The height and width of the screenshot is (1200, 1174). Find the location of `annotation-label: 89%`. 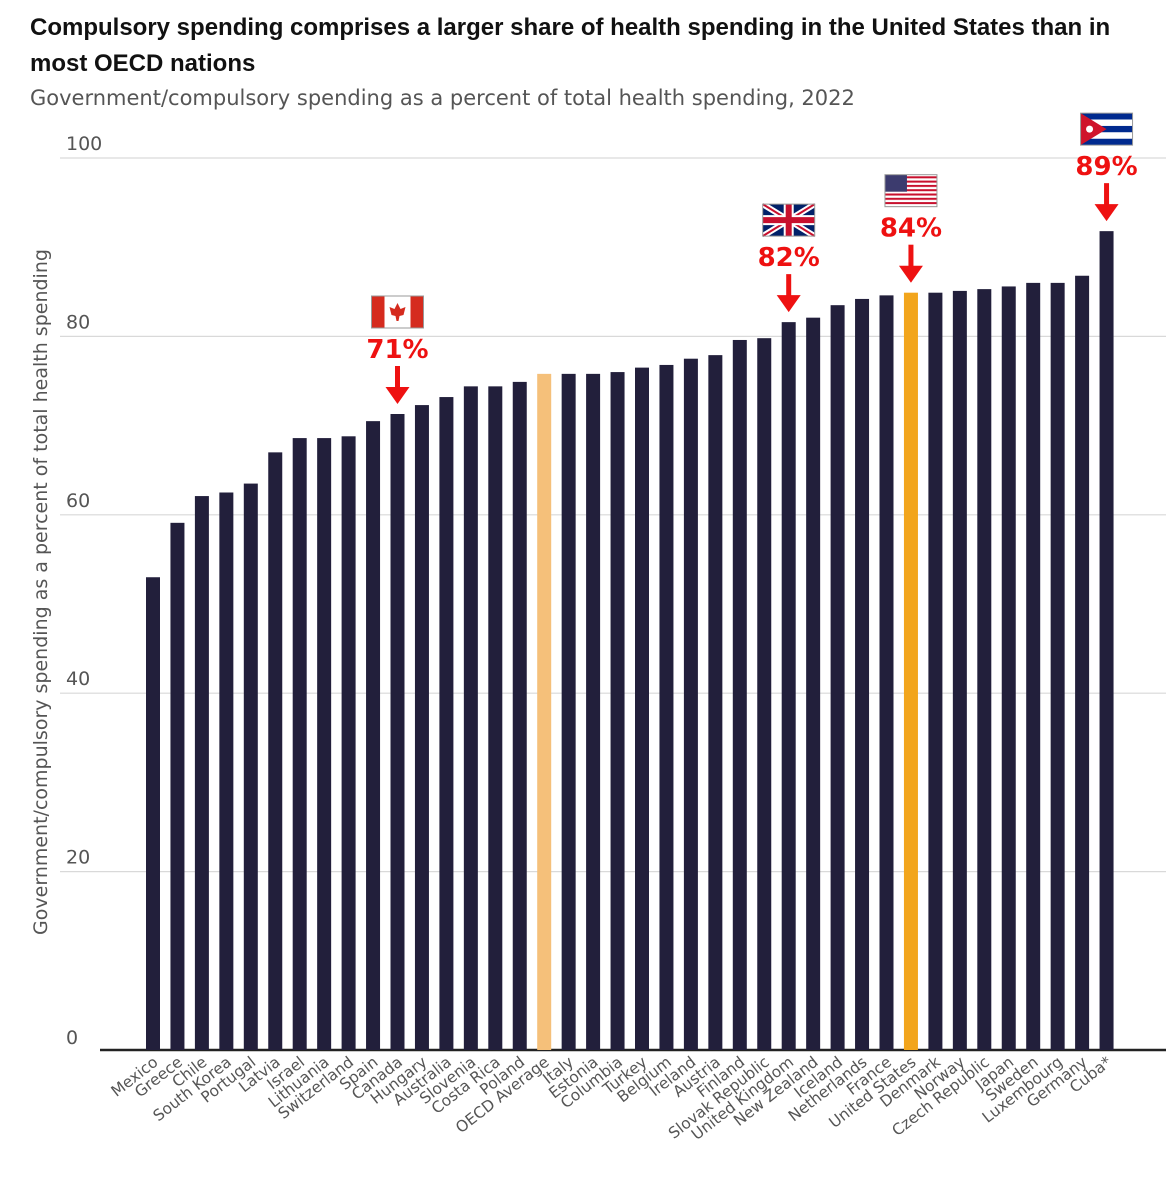

annotation-label: 89% is located at coordinates (1106, 167).